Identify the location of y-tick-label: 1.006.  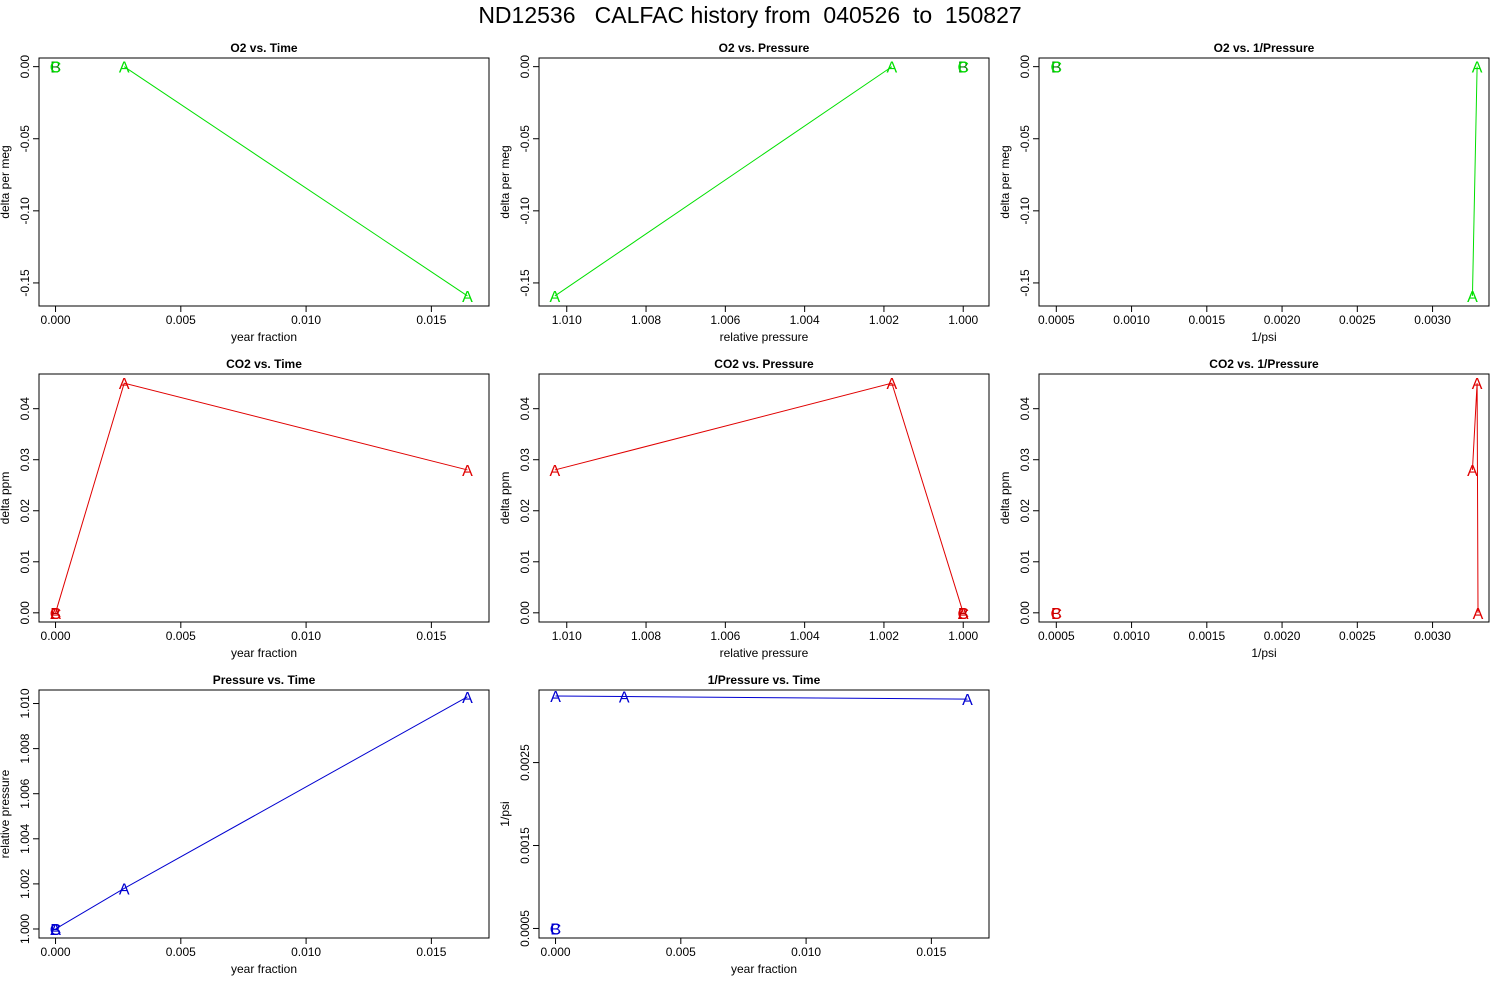
(25, 793).